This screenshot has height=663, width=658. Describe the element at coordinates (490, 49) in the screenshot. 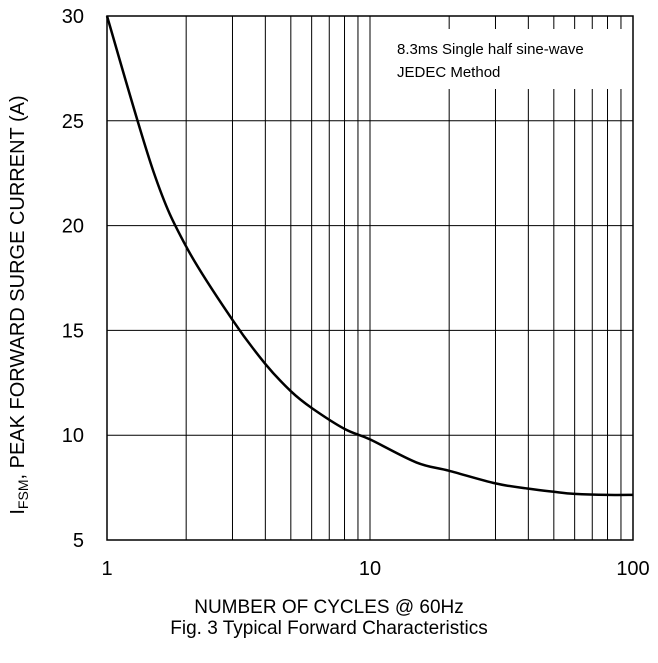

I see `annotation-line-1: 8.3ms Single half sine-wave` at that location.